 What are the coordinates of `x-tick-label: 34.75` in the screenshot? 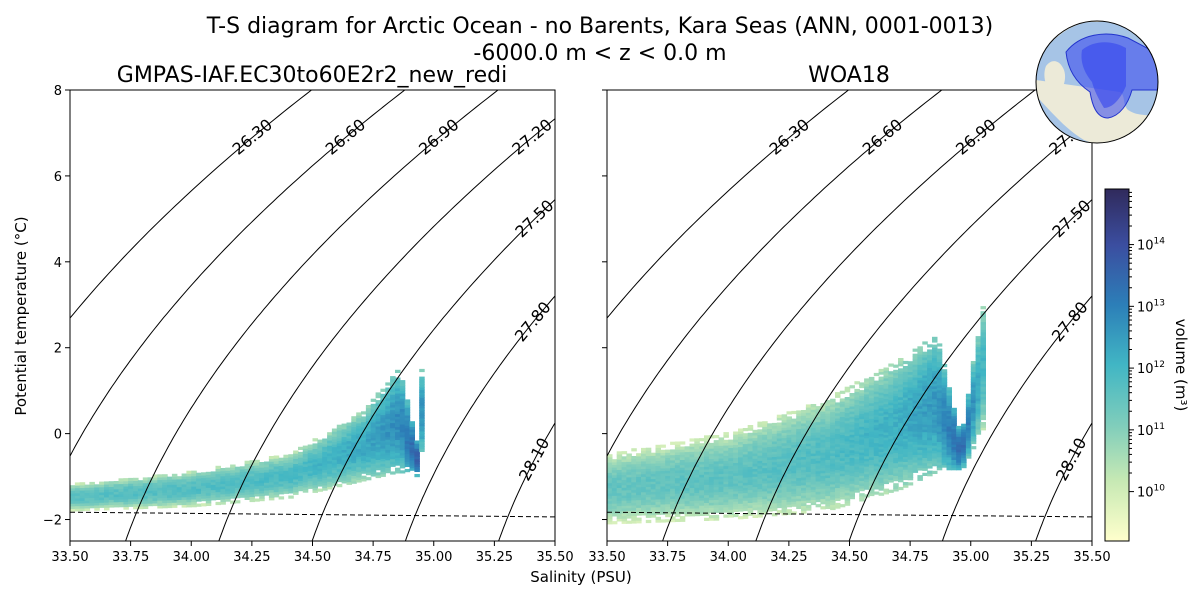 It's located at (373, 557).